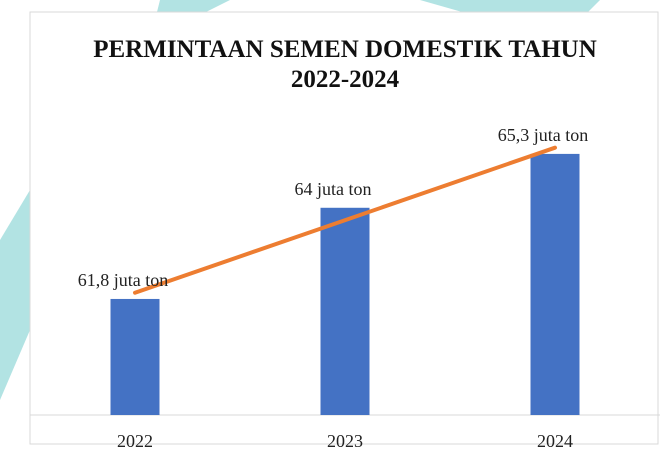  I want to click on x-tick-label: 2024, so click(555, 441).